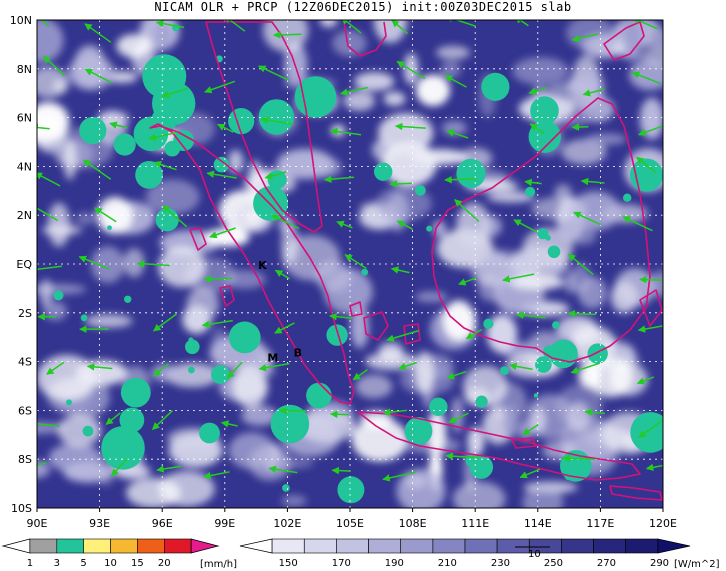  I want to click on colorbar-triangle-left, so click(256, 546).